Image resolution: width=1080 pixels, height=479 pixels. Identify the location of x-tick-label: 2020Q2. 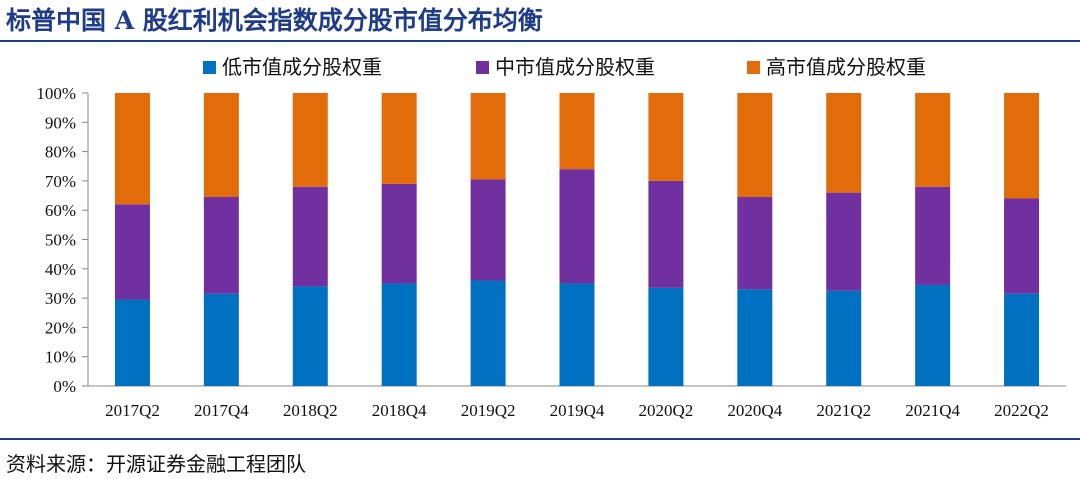
(666, 410).